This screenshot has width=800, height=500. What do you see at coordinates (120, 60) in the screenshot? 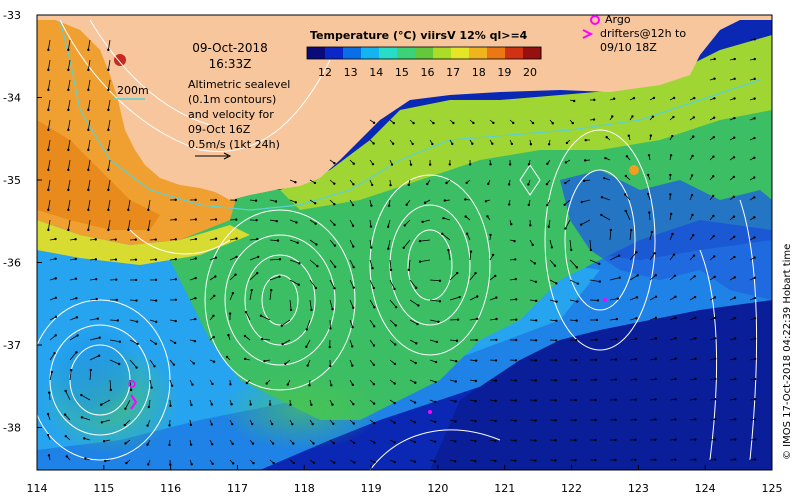
I see `coastal-red-spot` at bounding box center [120, 60].